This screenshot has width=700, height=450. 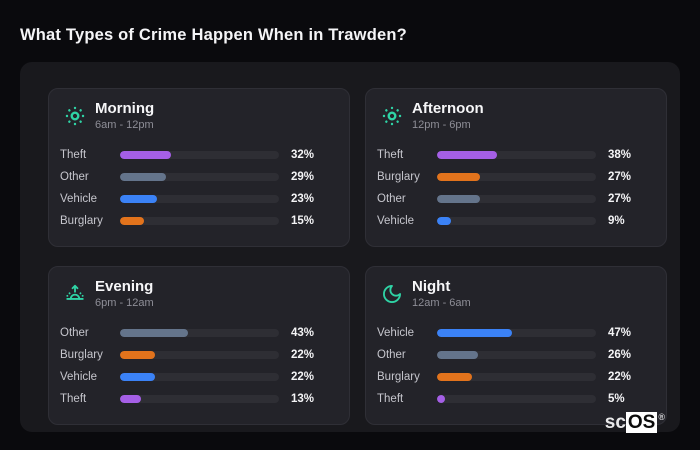 I want to click on card-heading: Afternoon 12pm - 6pm, so click(x=448, y=115).